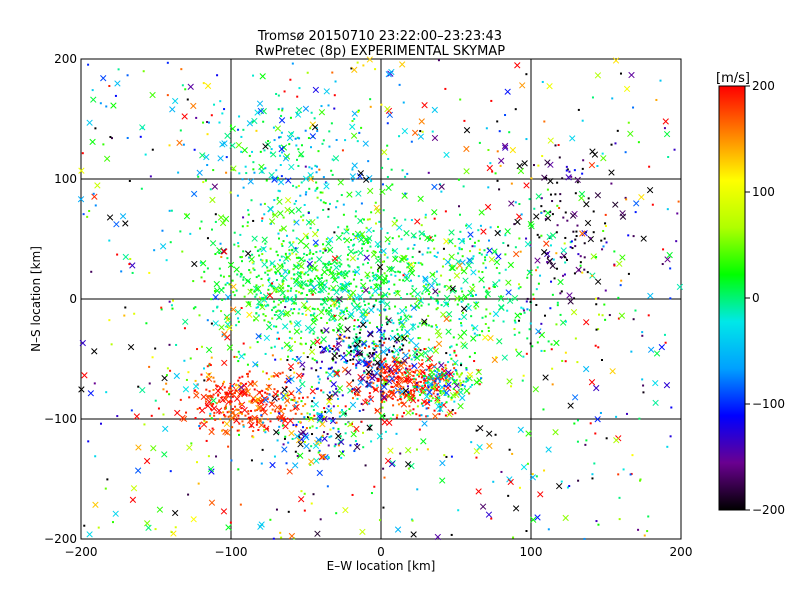 The height and width of the screenshot is (600, 800). I want to click on y-tick-label: 100, so click(65, 179).